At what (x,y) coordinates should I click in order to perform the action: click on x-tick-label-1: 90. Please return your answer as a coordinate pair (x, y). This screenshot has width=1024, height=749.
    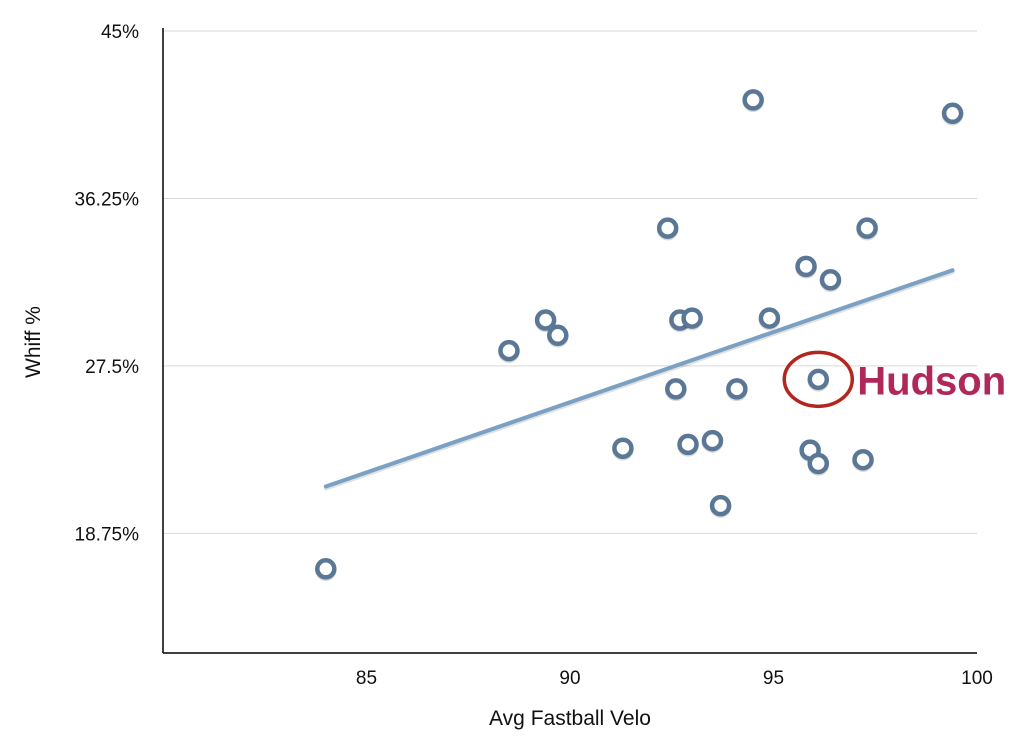
    Looking at the image, I should click on (569, 678).